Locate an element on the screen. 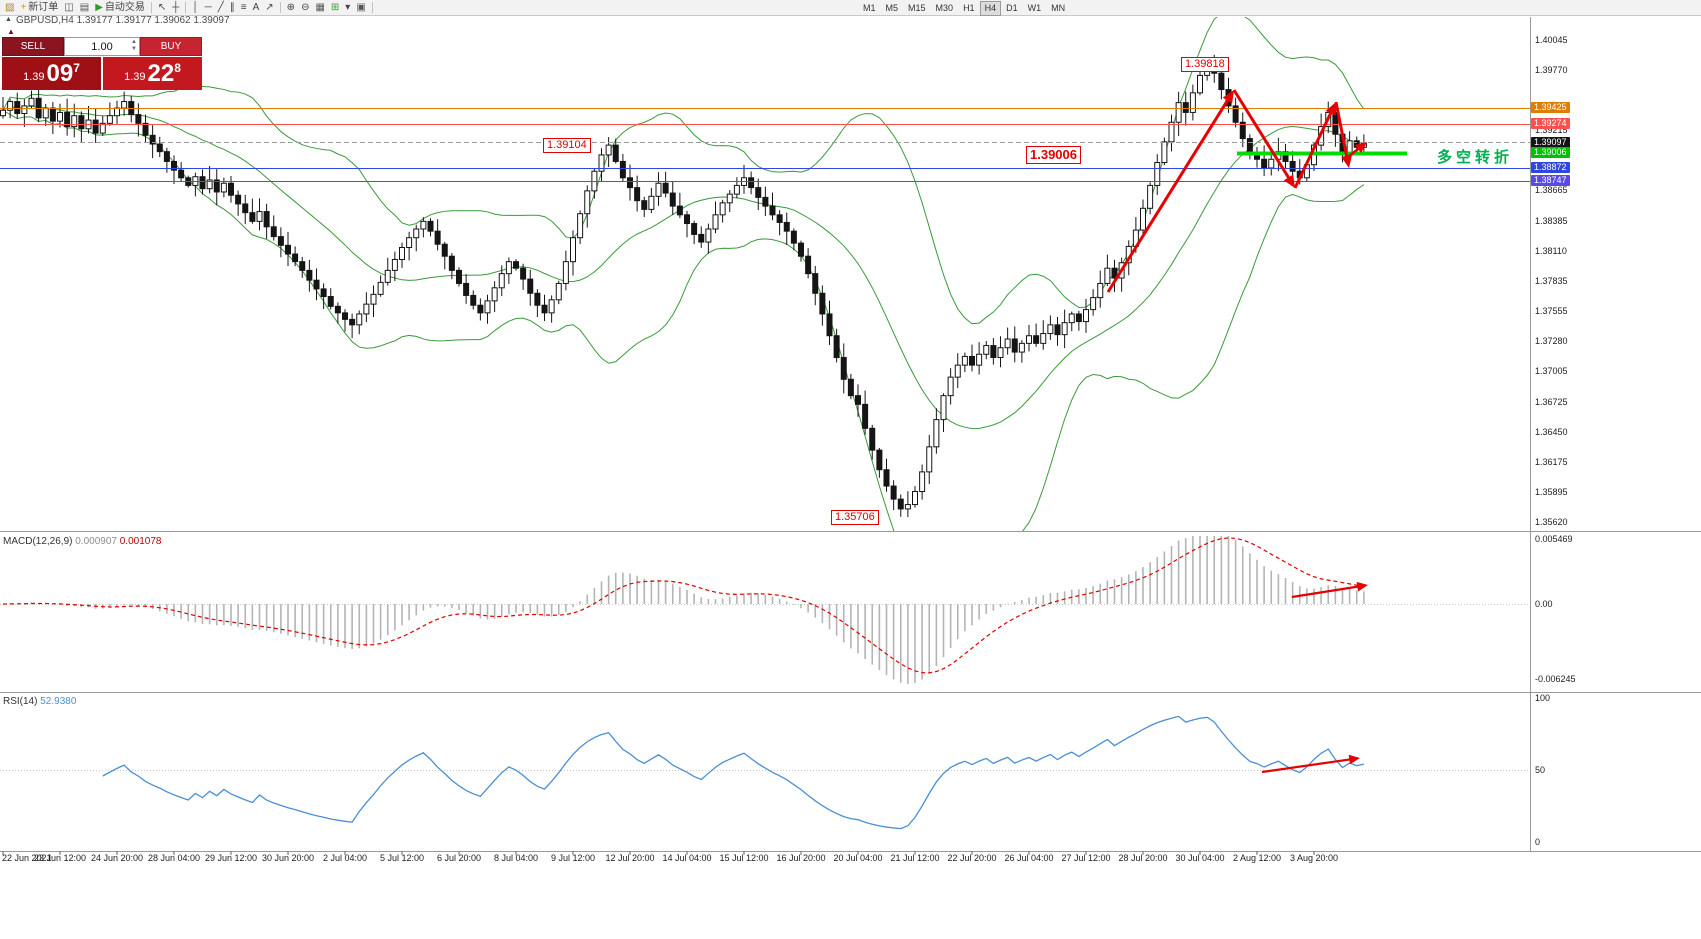 The image size is (1701, 939). price-axis-tag: 1.39006 is located at coordinates (1550, 153).